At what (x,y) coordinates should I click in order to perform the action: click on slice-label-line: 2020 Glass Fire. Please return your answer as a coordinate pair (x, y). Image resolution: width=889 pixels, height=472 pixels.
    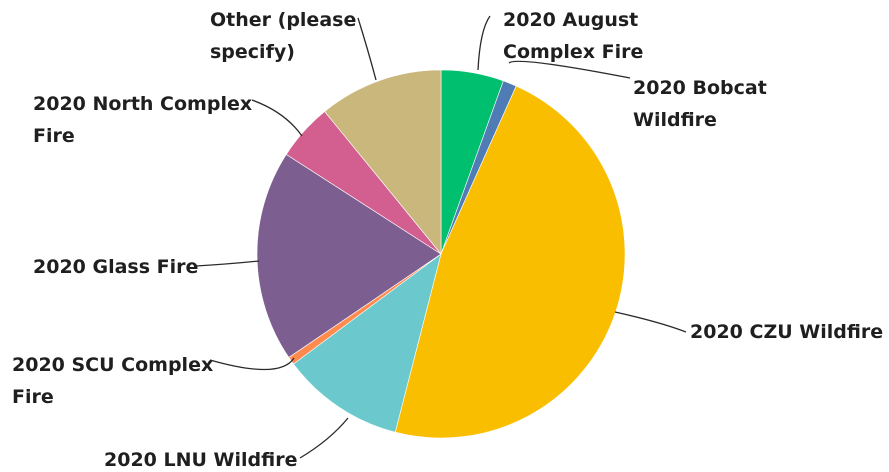
    Looking at the image, I should click on (115, 267).